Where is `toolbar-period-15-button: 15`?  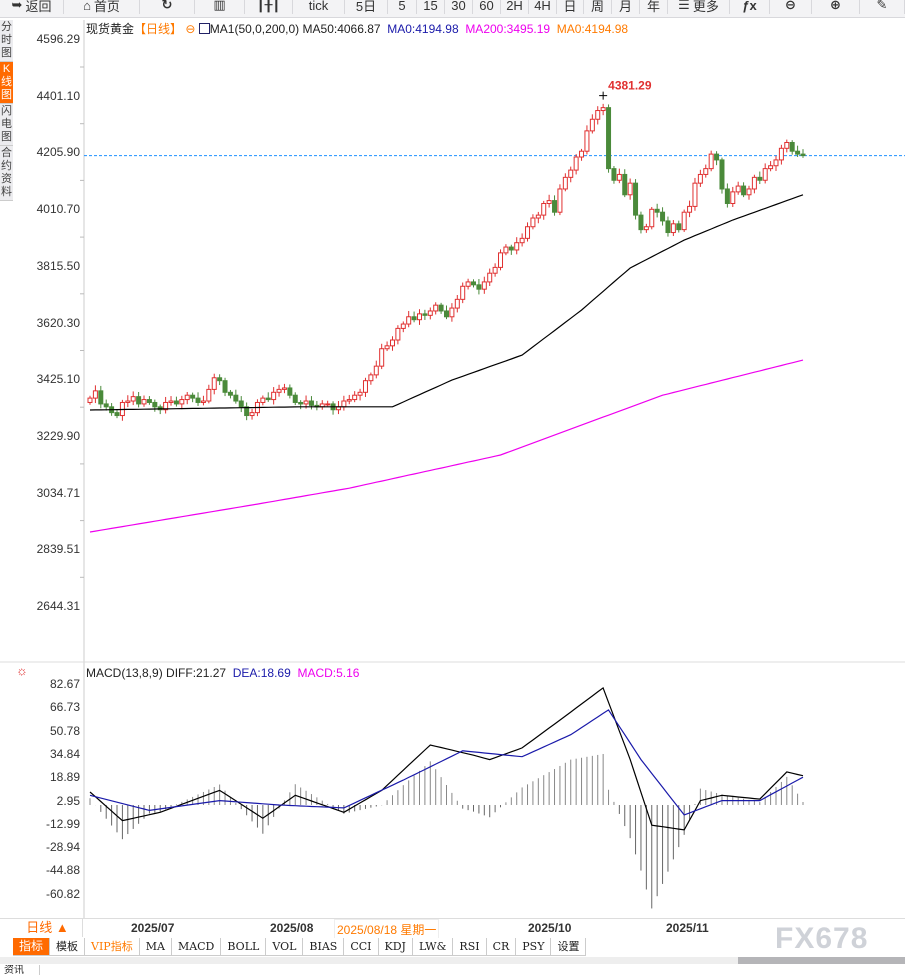
toolbar-period-15-button: 15 is located at coordinates (431, 7).